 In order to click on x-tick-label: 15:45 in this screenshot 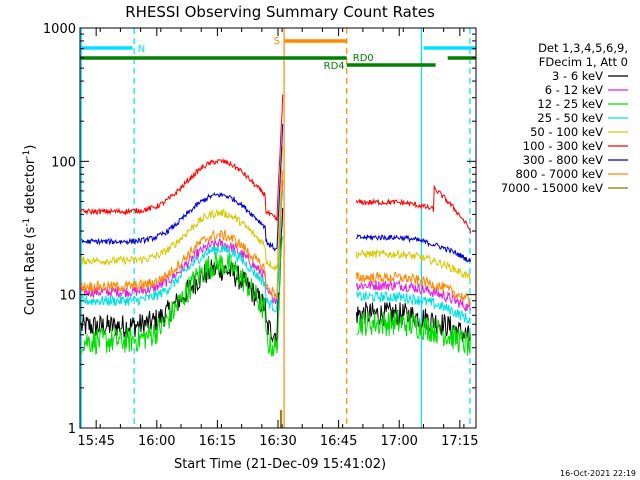, I will do `click(95, 441)`.